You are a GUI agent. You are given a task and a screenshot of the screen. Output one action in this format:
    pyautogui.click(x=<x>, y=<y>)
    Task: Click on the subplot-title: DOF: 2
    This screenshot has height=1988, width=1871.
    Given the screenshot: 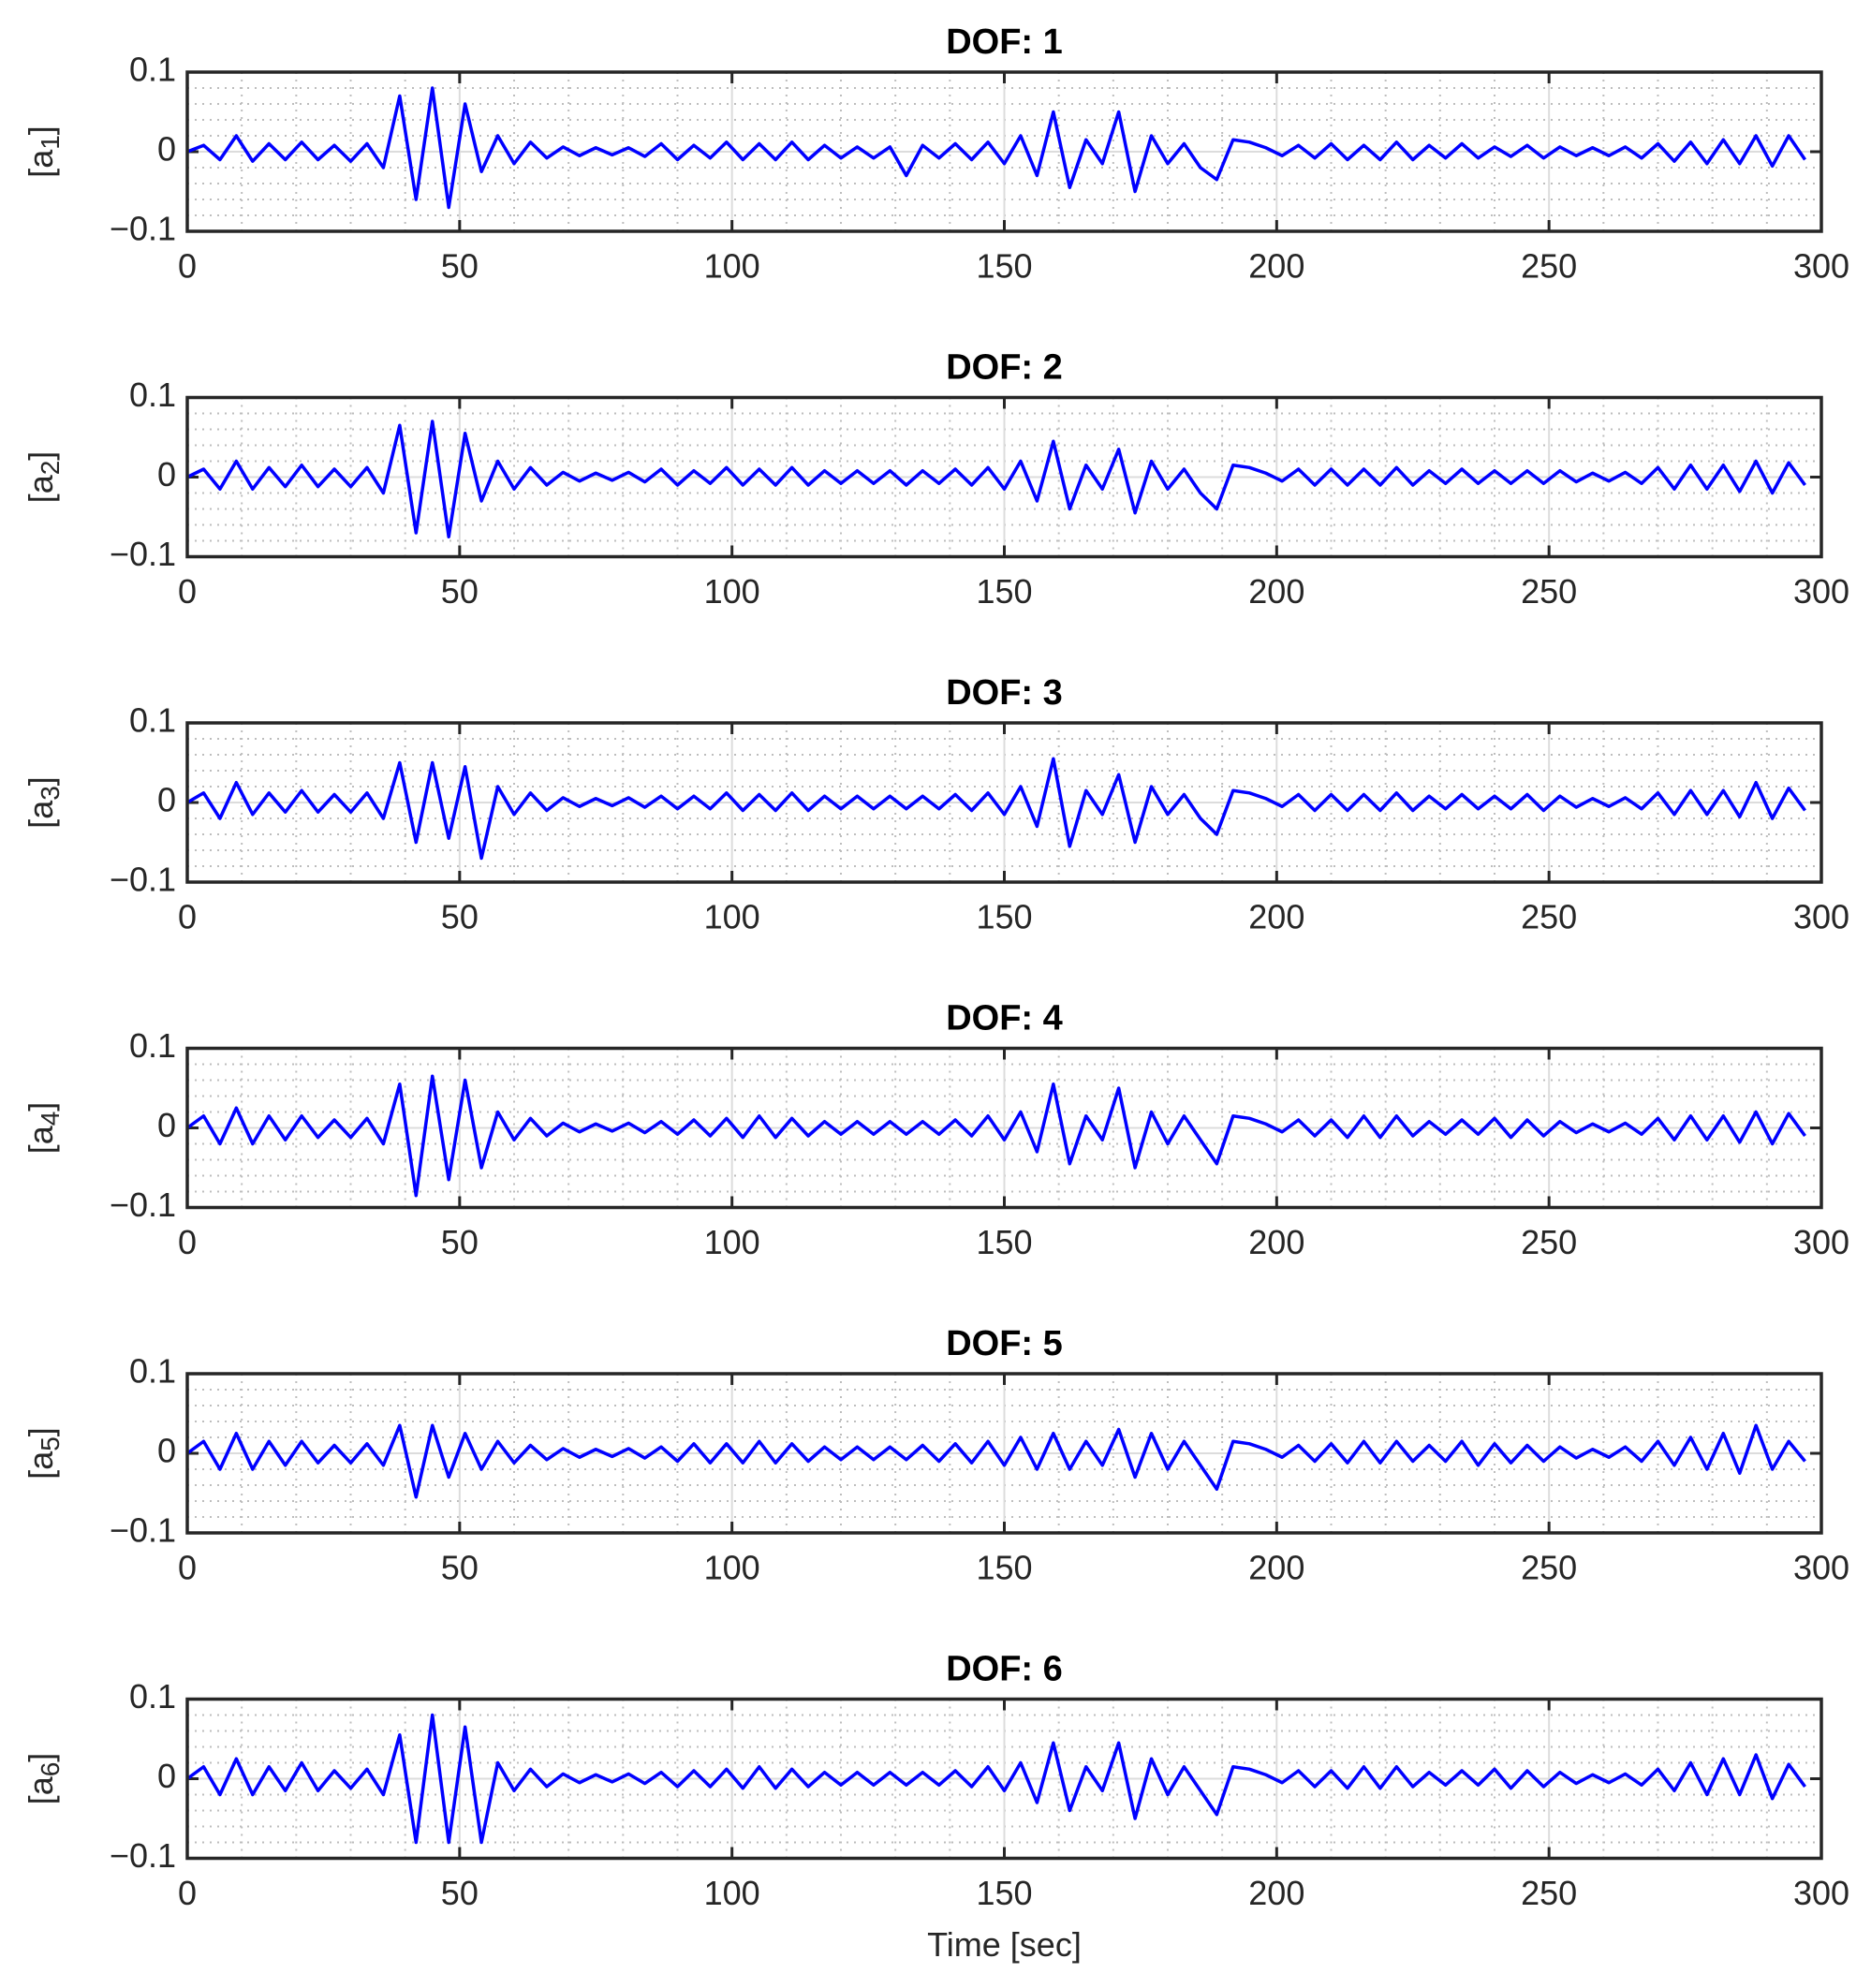 What is the action you would take?
    pyautogui.click(x=1005, y=368)
    